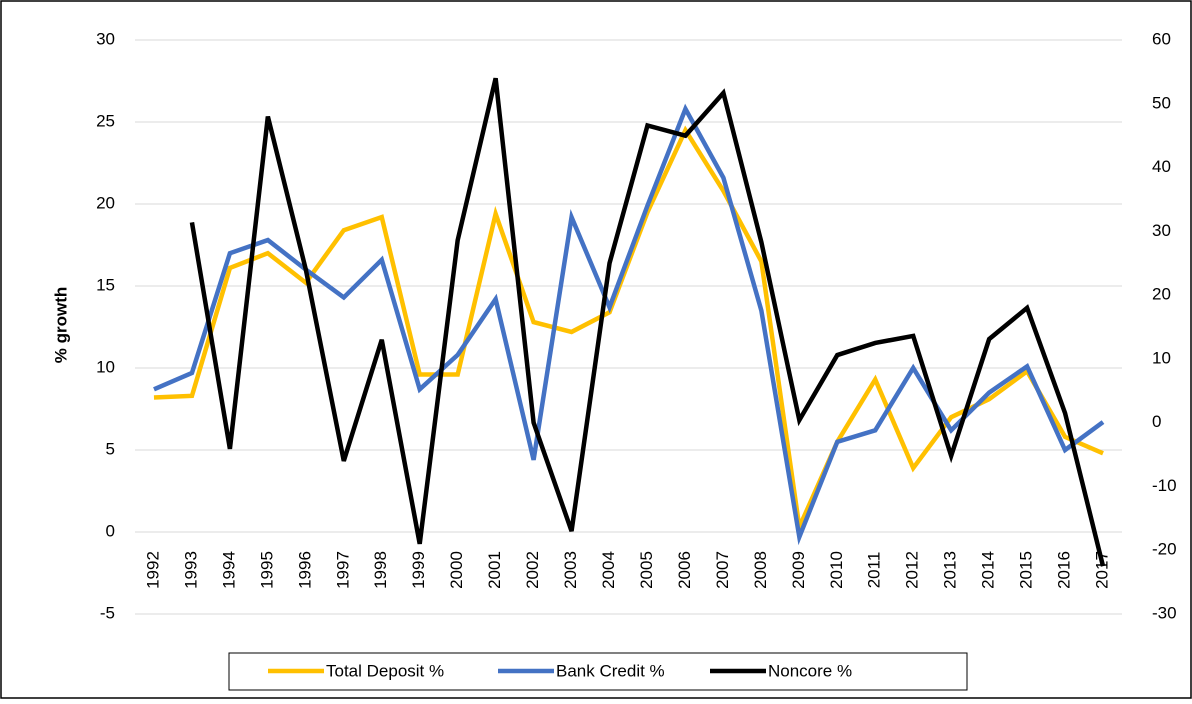 This screenshot has height=704, width=1192. I want to click on legend-label: Total Deposit %, so click(385, 670).